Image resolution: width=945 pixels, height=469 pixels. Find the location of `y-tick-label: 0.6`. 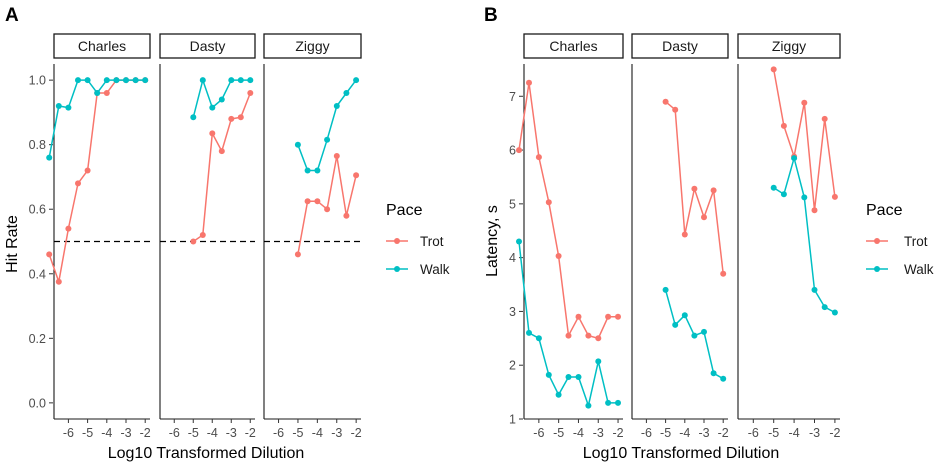

y-tick-label: 0.6 is located at coordinates (37, 210).